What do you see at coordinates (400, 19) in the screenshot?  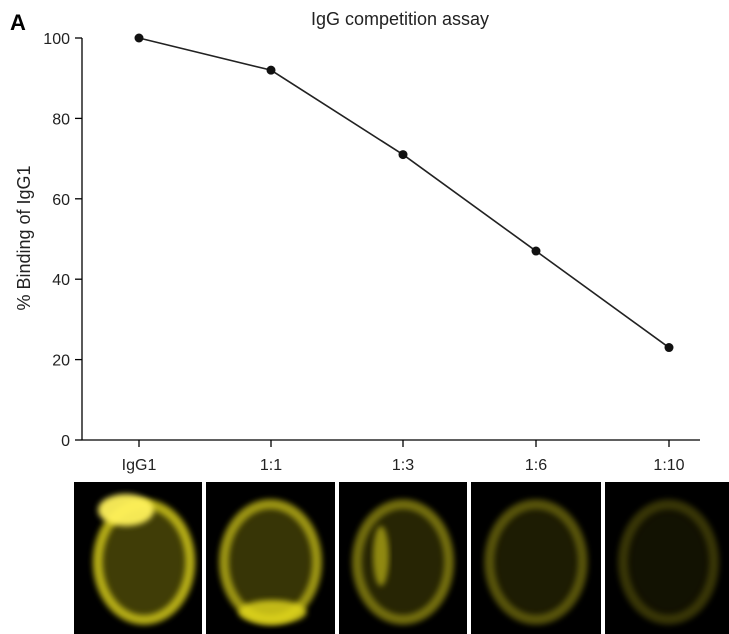 I see `chart-title: IgG competition assay` at bounding box center [400, 19].